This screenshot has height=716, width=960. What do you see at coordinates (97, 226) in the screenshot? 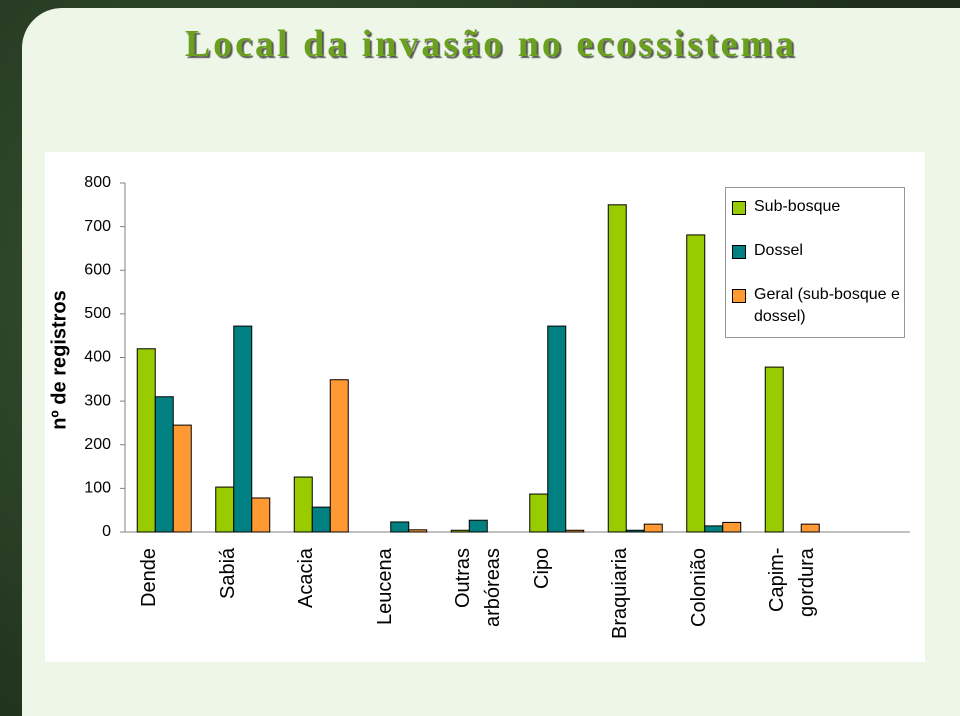
I see `y-tick-label: 700` at bounding box center [97, 226].